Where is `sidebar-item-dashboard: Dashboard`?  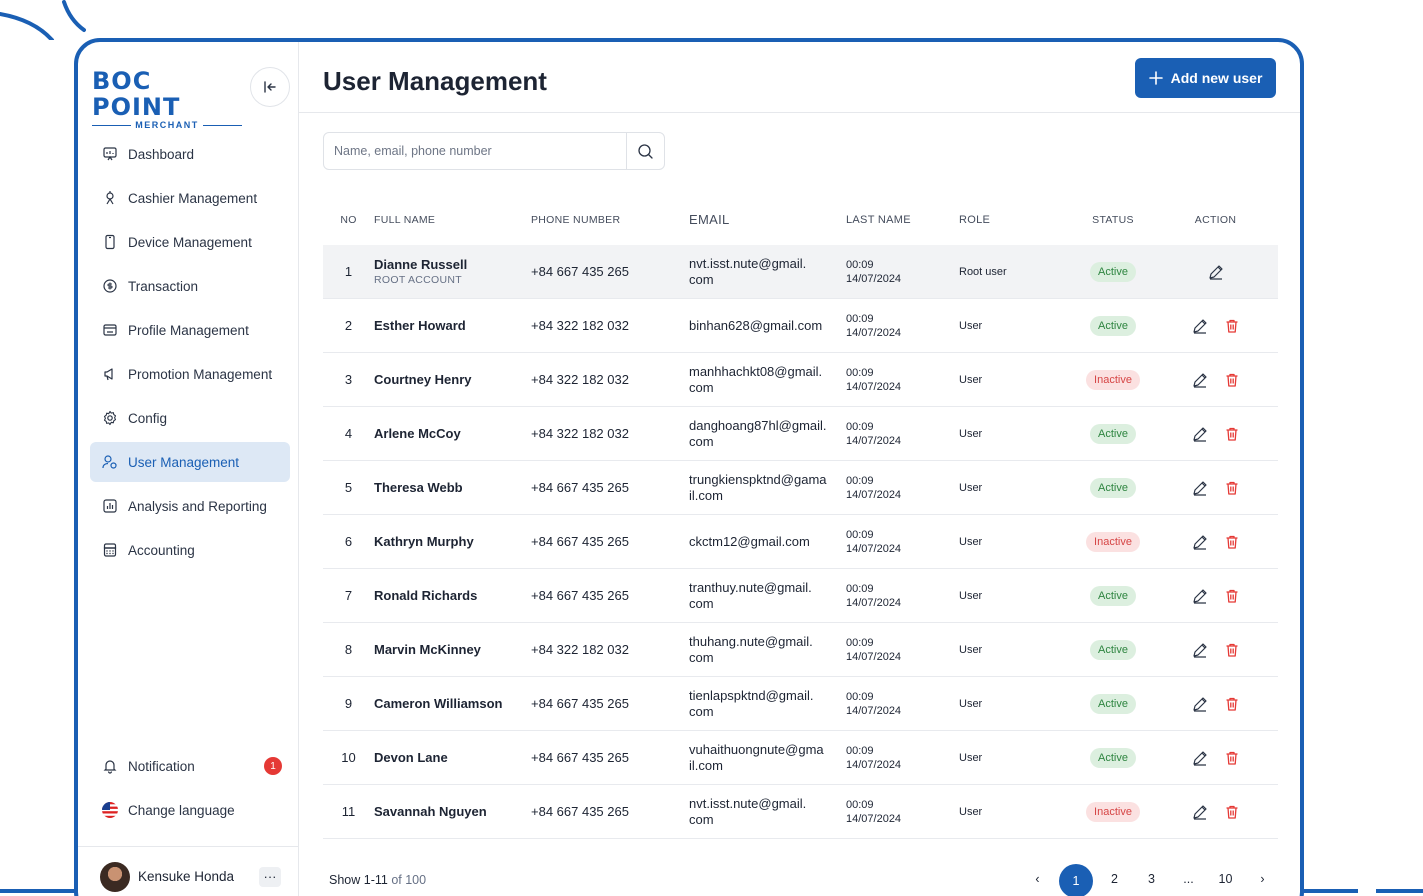 sidebar-item-dashboard: Dashboard is located at coordinates (190, 154).